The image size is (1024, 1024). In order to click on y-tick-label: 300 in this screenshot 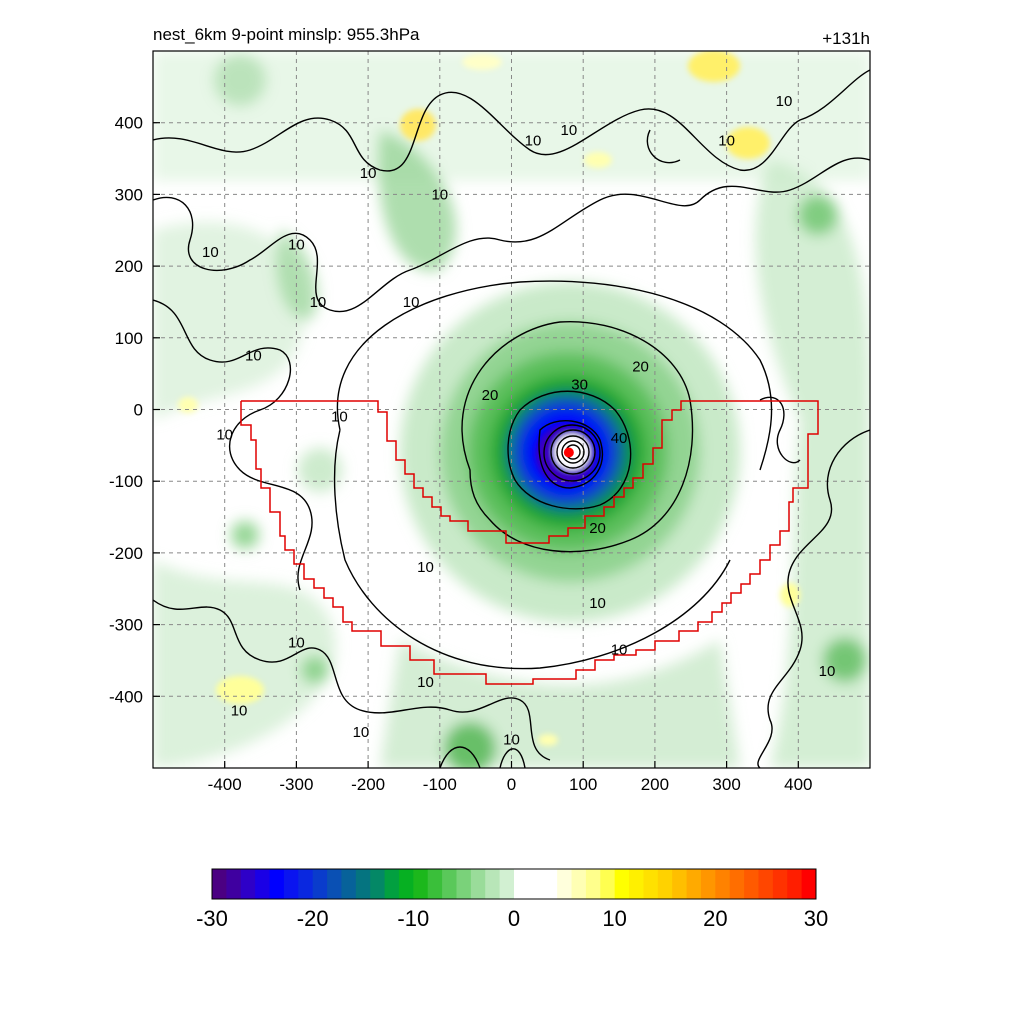, I will do `click(129, 194)`.